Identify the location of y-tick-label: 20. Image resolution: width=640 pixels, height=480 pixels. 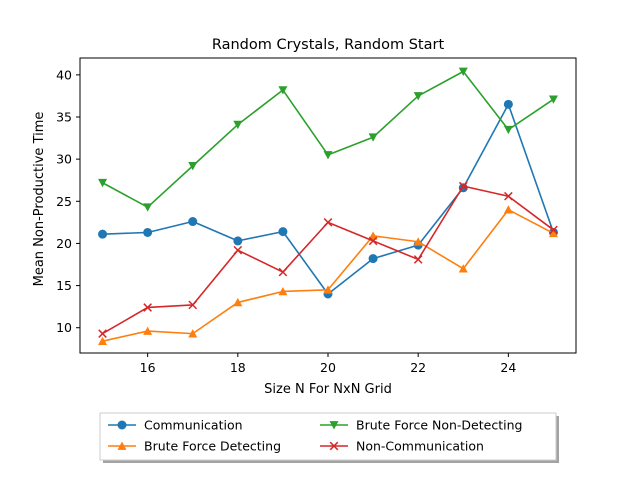
(64, 243).